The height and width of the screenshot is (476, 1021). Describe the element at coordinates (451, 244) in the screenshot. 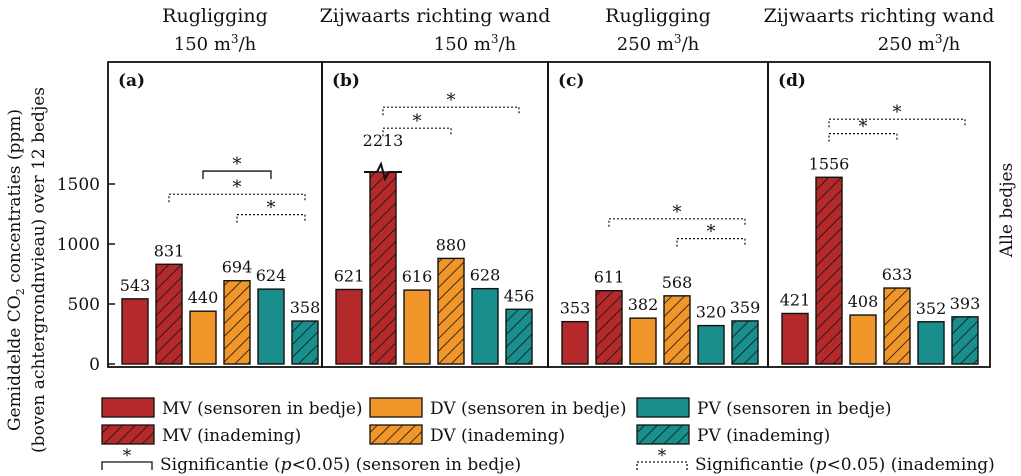

I see `bar-value-label: 880` at that location.